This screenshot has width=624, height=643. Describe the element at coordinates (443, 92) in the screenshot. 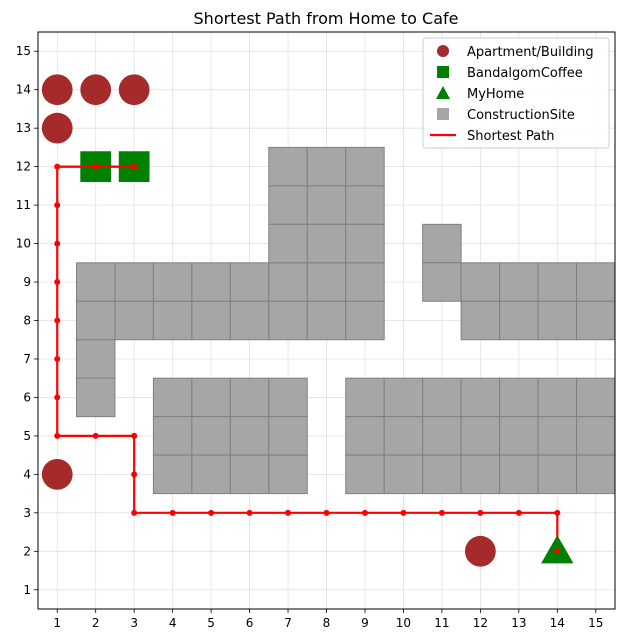

I see `legend-home-marker` at that location.